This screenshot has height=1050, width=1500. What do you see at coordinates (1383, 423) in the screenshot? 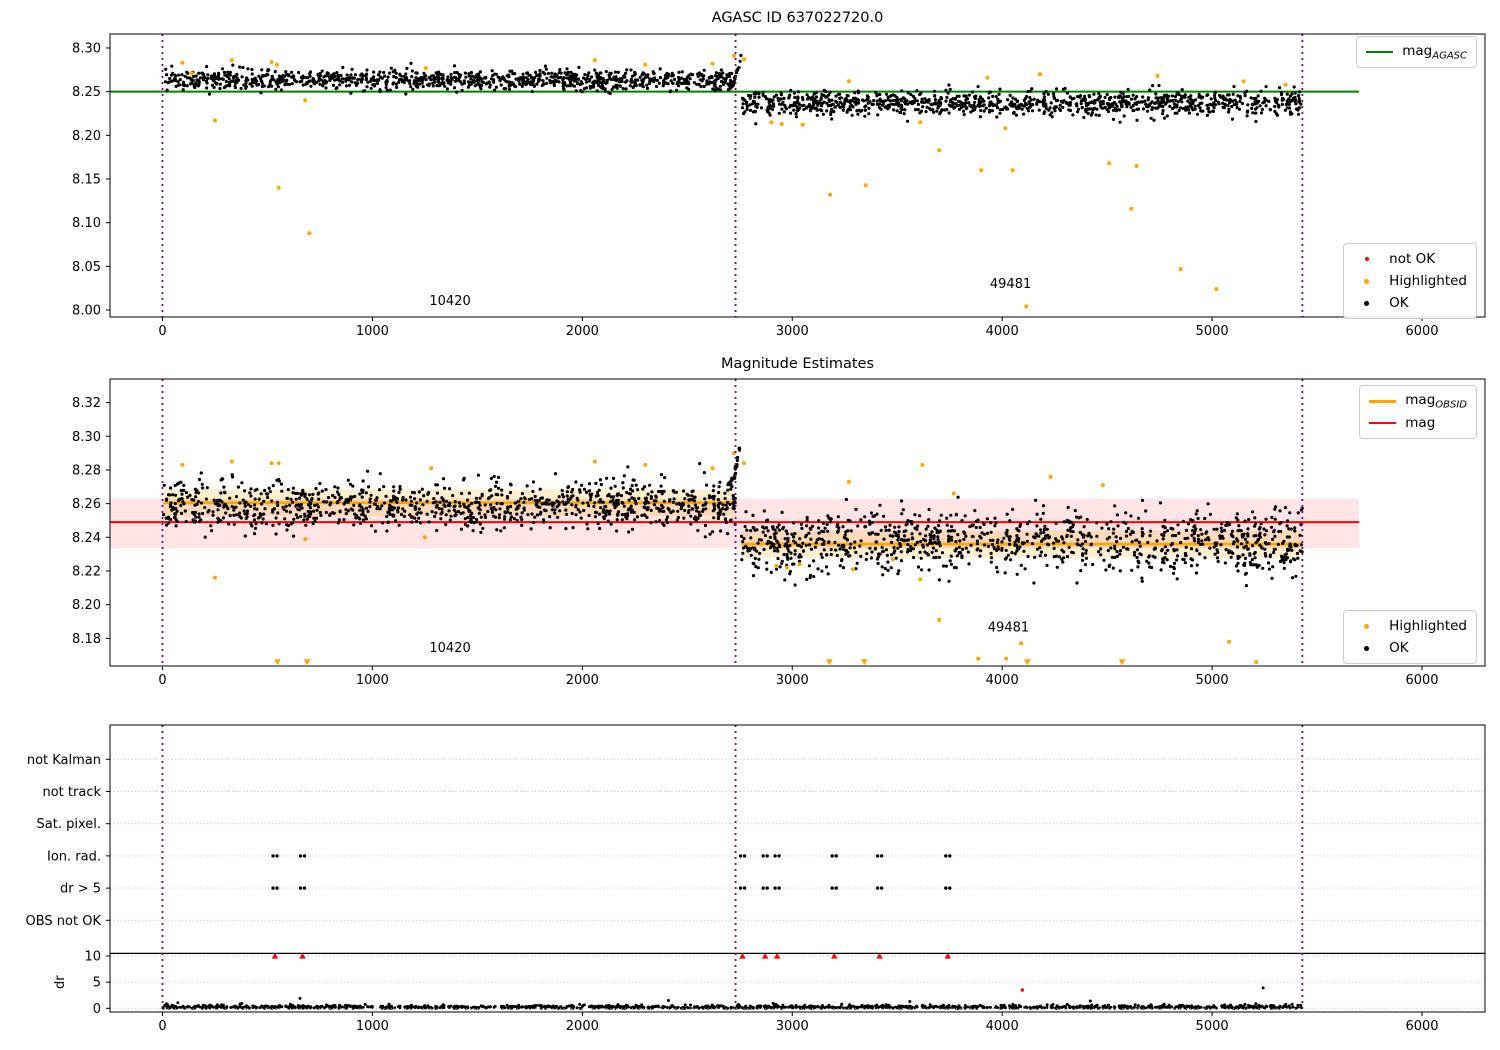
I see `mag-line-swatch` at bounding box center [1383, 423].